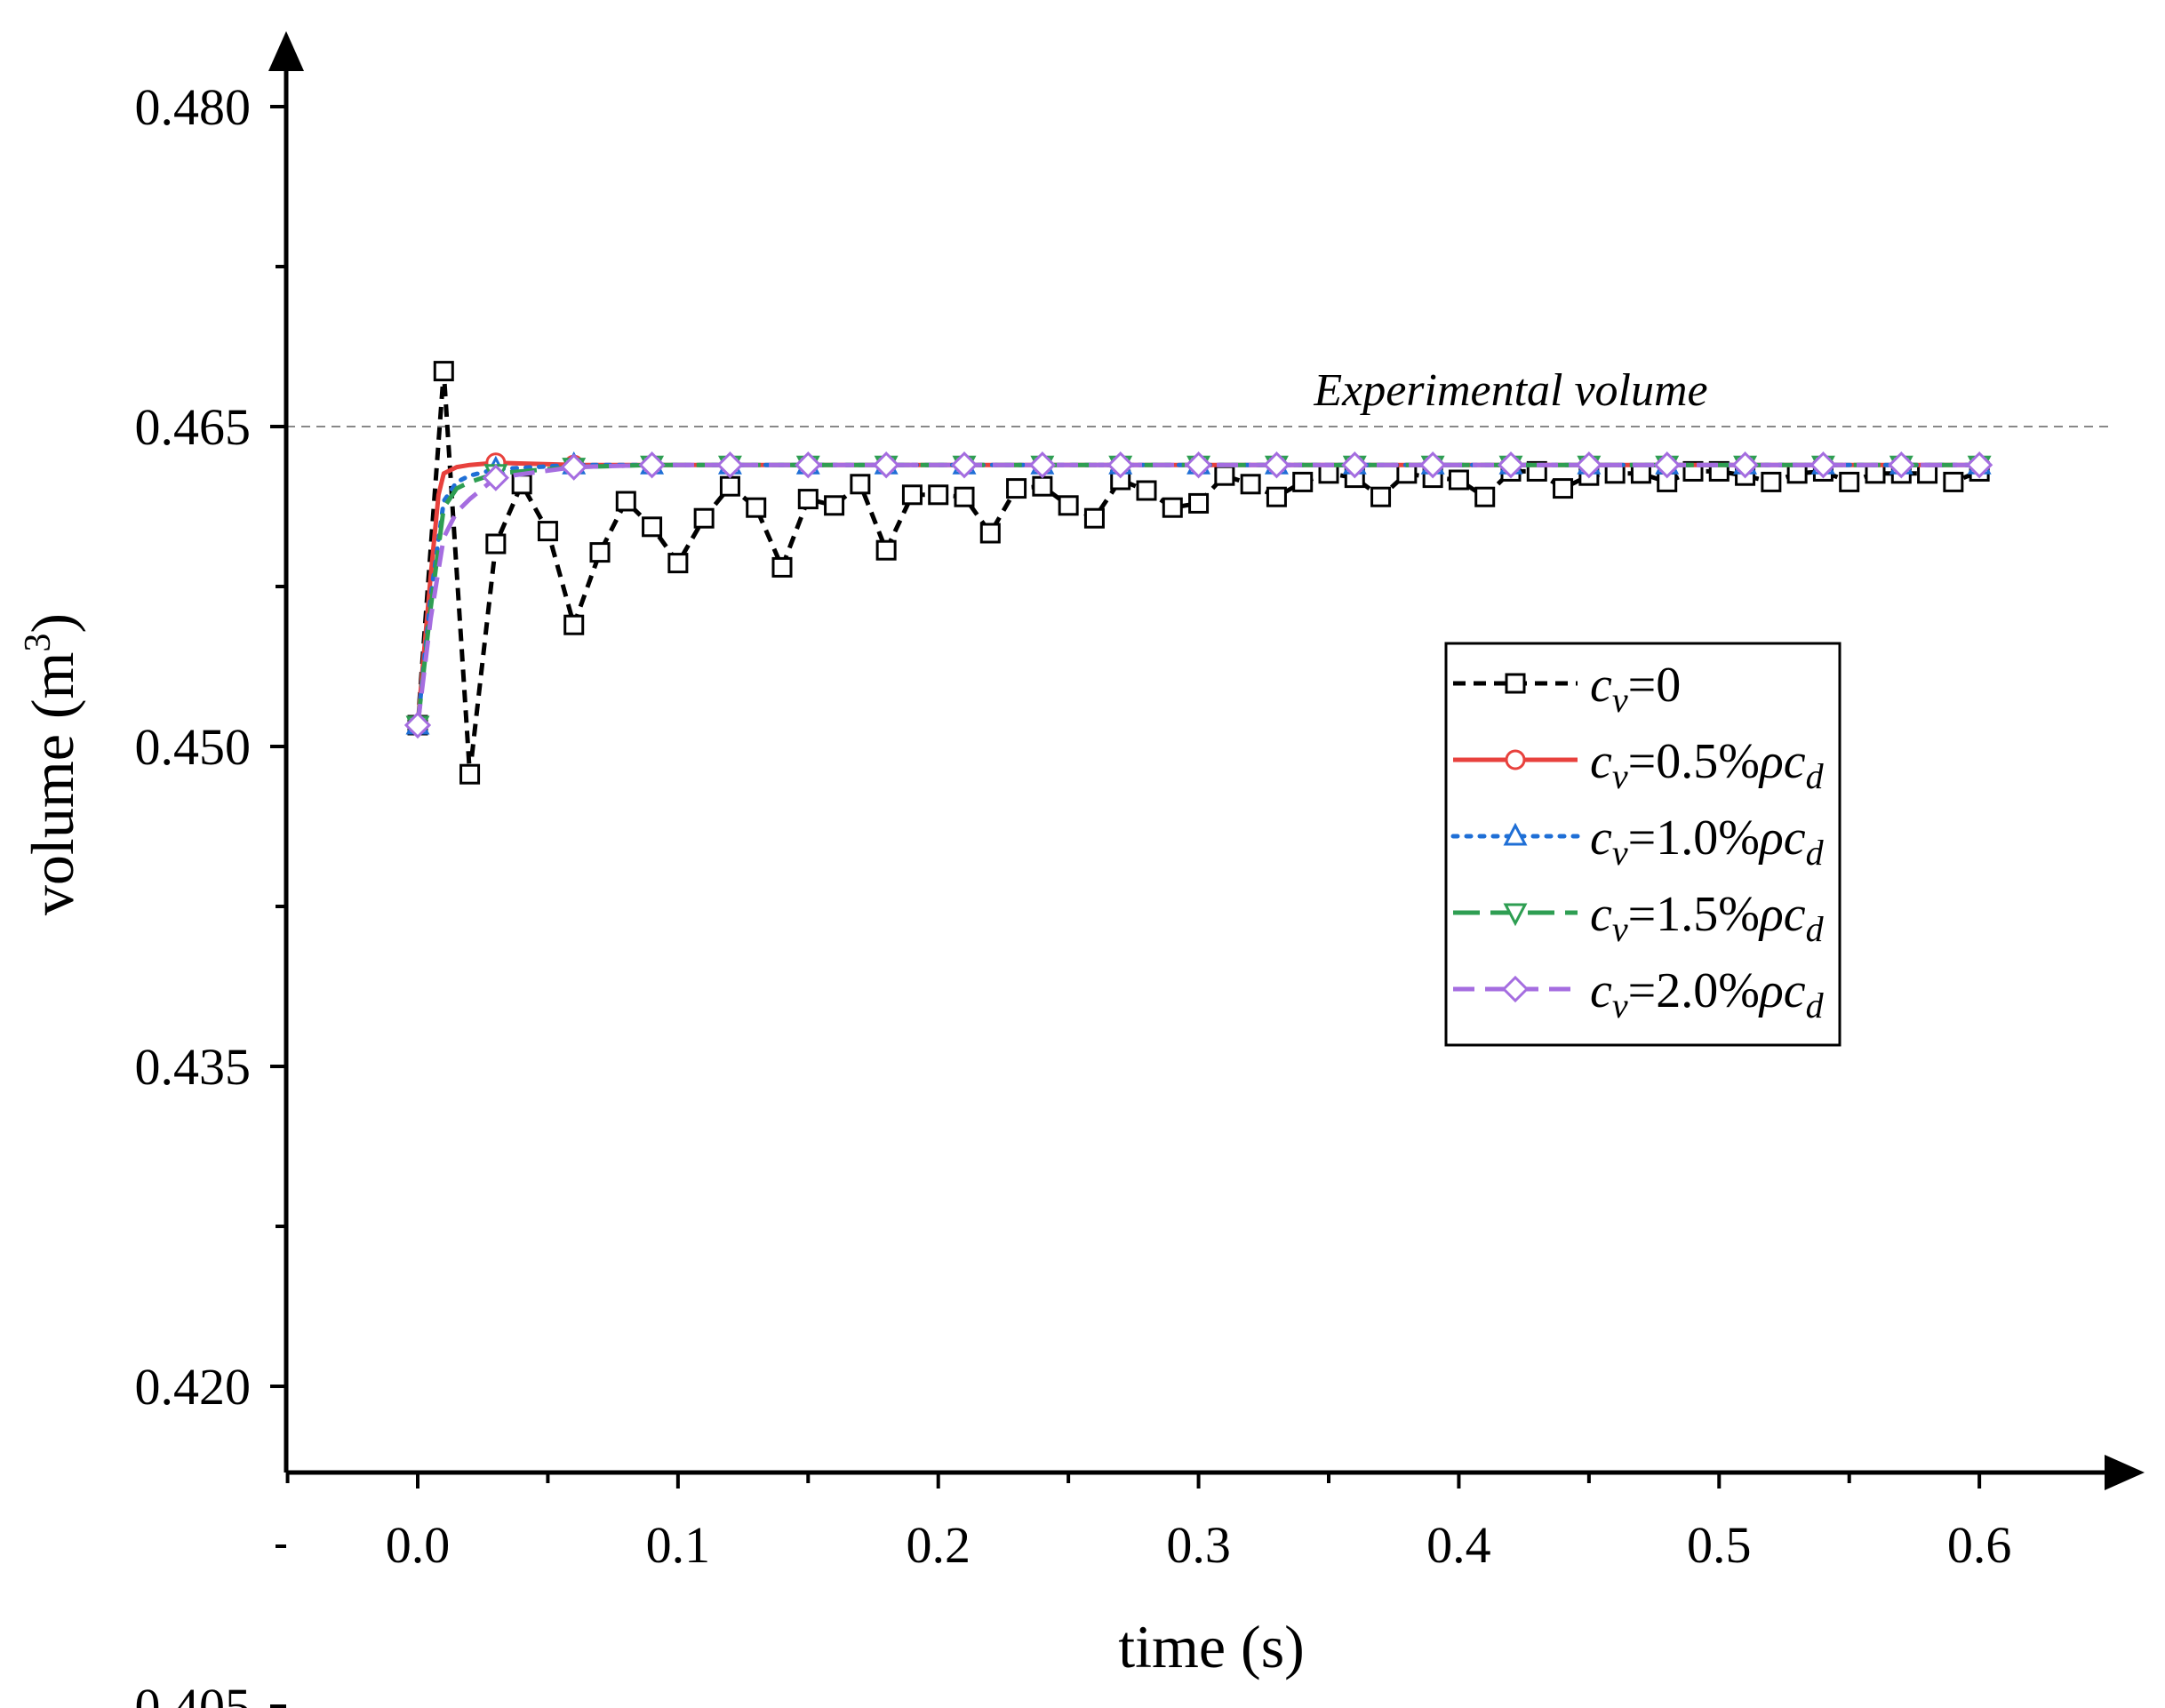  I want to click on y-axis-title-superscript: 3, so click(38, 643).